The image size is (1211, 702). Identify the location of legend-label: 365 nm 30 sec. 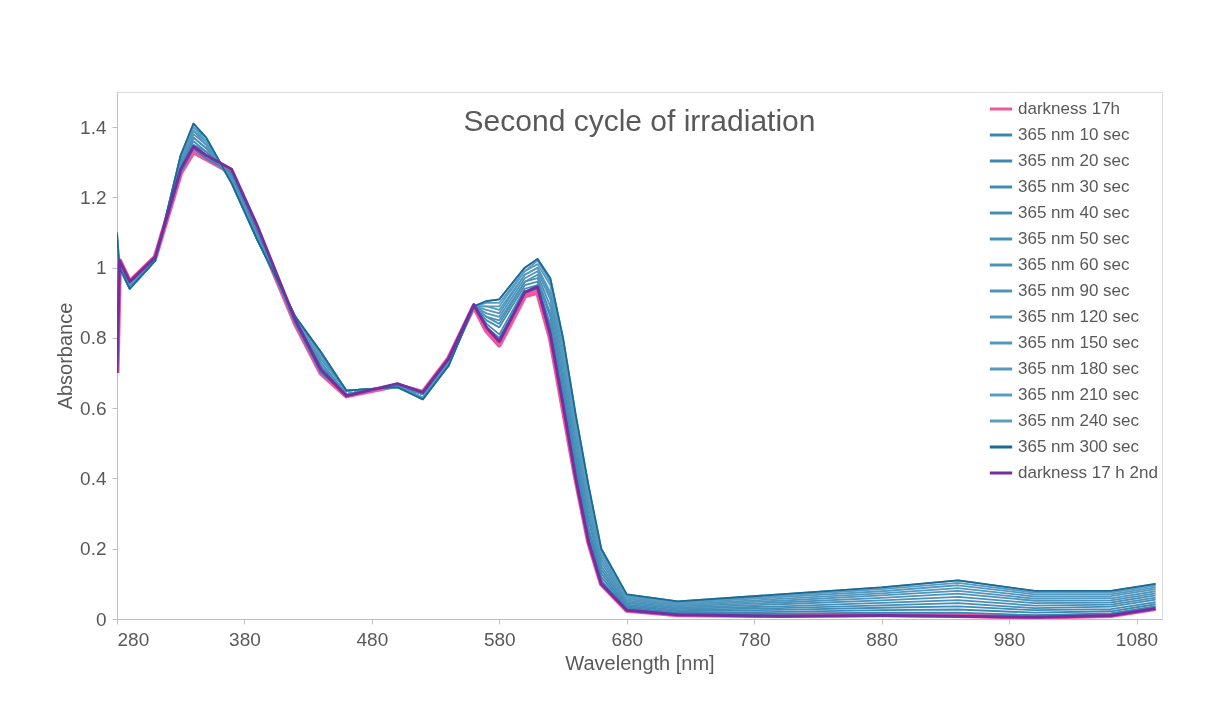
(1074, 186).